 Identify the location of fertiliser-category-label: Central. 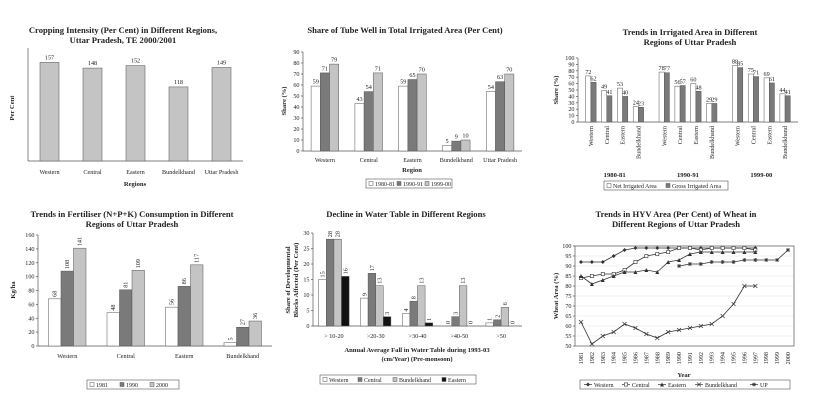
(126, 356).